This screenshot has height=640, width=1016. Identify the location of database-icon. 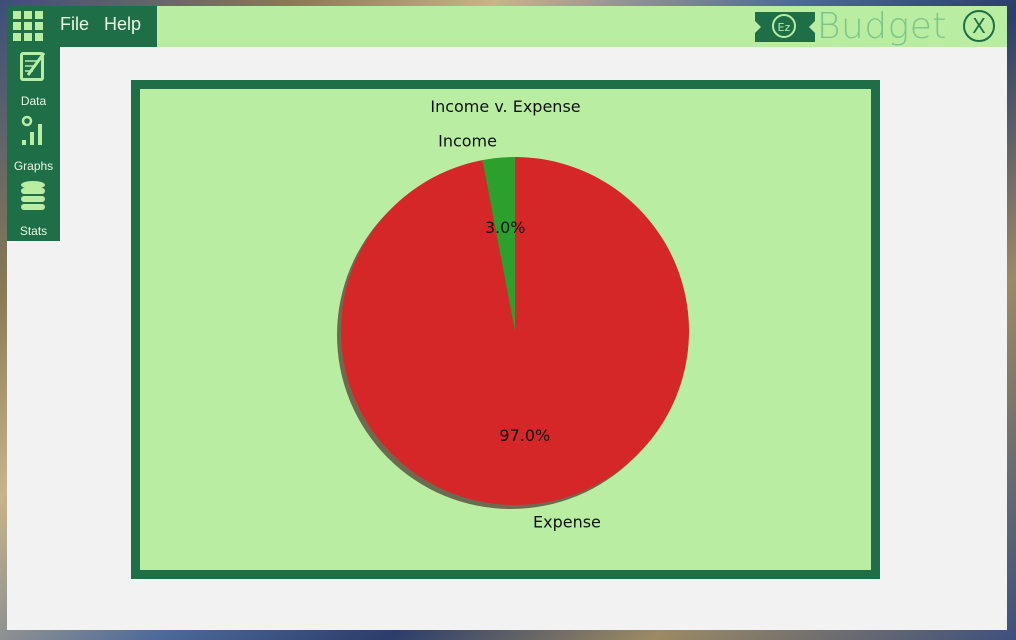
(33, 195).